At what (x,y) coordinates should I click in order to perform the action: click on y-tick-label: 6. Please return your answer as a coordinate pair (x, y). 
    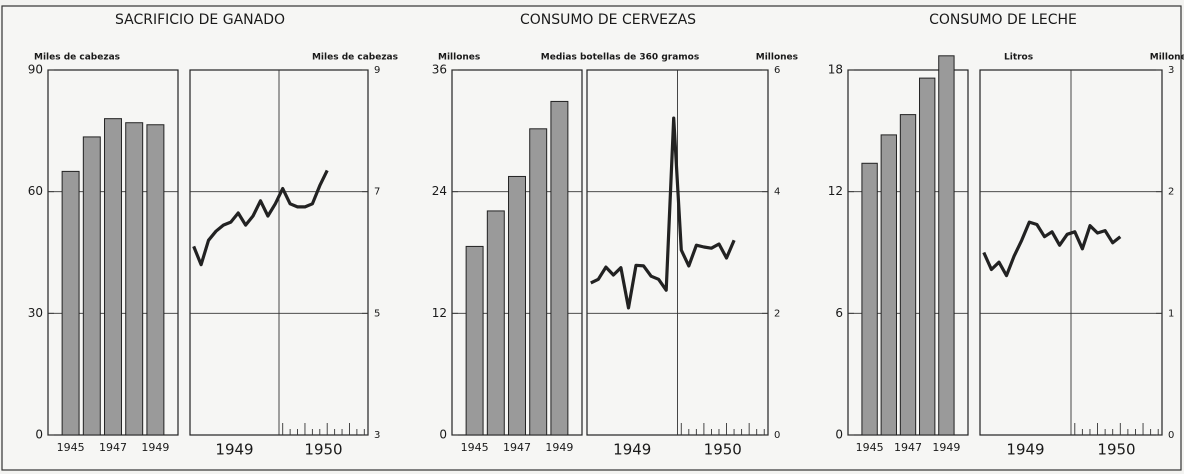
    Looking at the image, I should click on (839, 313).